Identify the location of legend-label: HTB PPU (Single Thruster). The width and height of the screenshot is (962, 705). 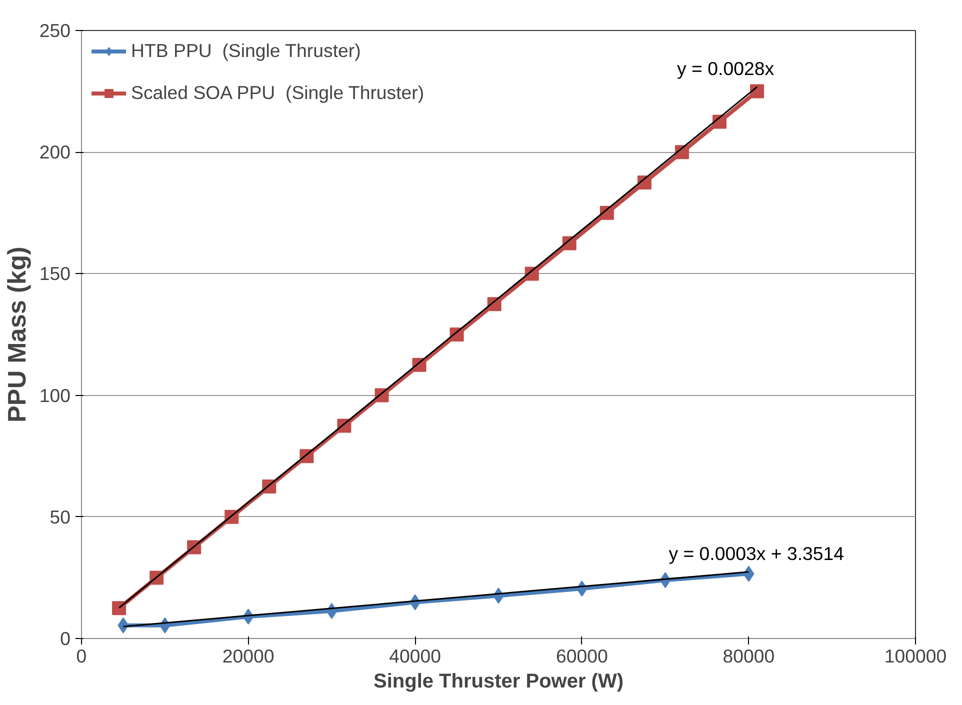
(246, 51).